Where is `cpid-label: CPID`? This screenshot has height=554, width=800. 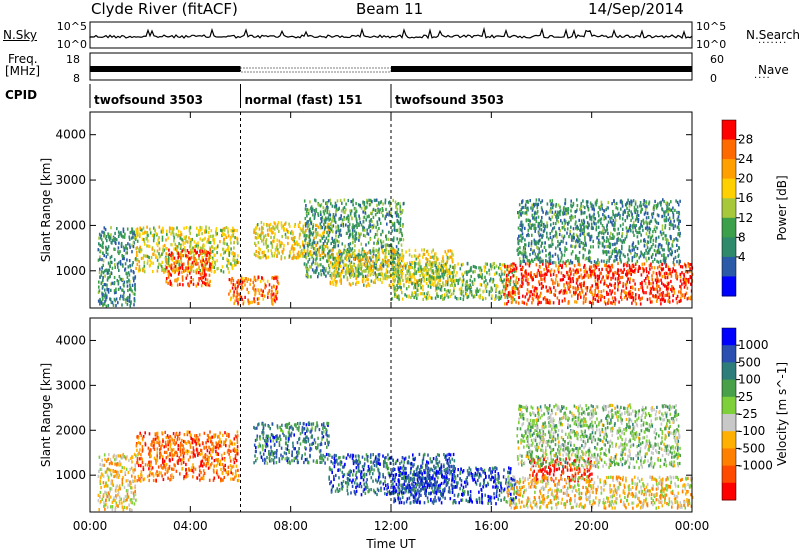 cpid-label: CPID is located at coordinates (21, 95).